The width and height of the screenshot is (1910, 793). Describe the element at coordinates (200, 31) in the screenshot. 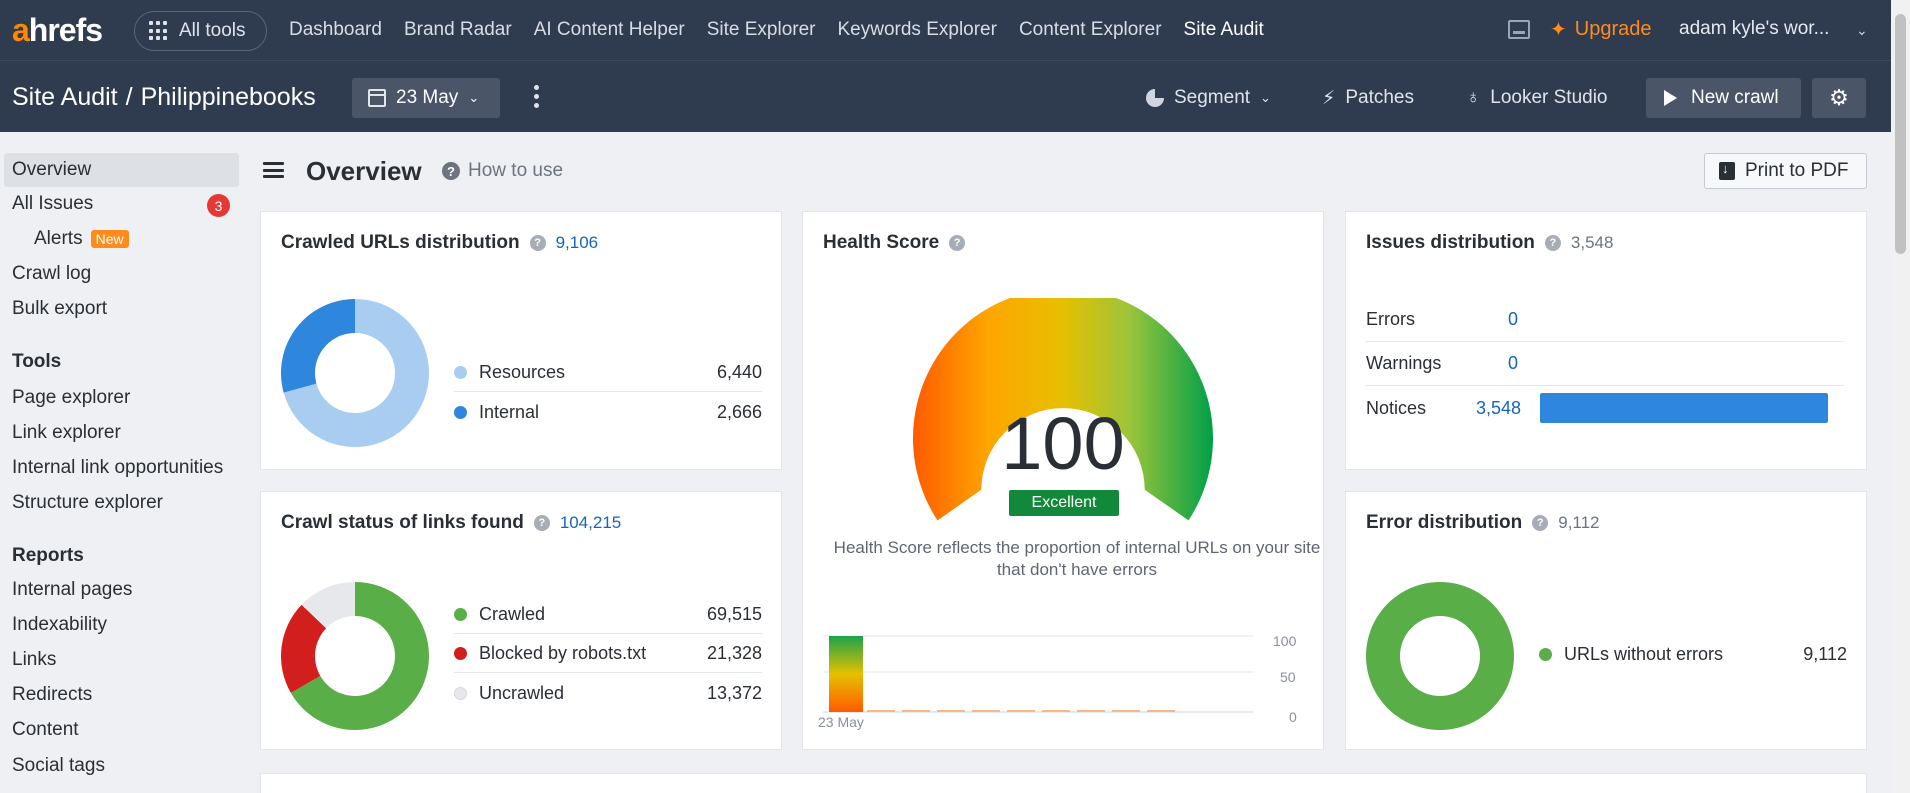

I see `all-tools-button: All tools` at that location.